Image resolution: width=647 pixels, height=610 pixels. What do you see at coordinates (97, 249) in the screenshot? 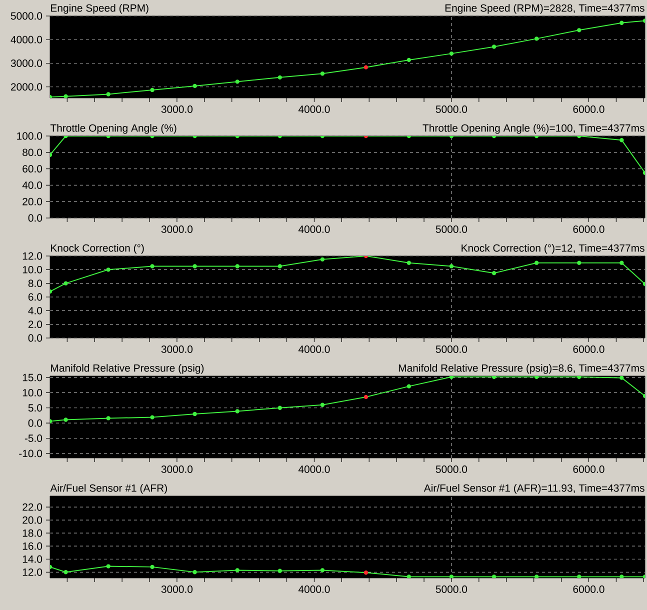
I see `chart-title: Knock Correction (°)` at bounding box center [97, 249].